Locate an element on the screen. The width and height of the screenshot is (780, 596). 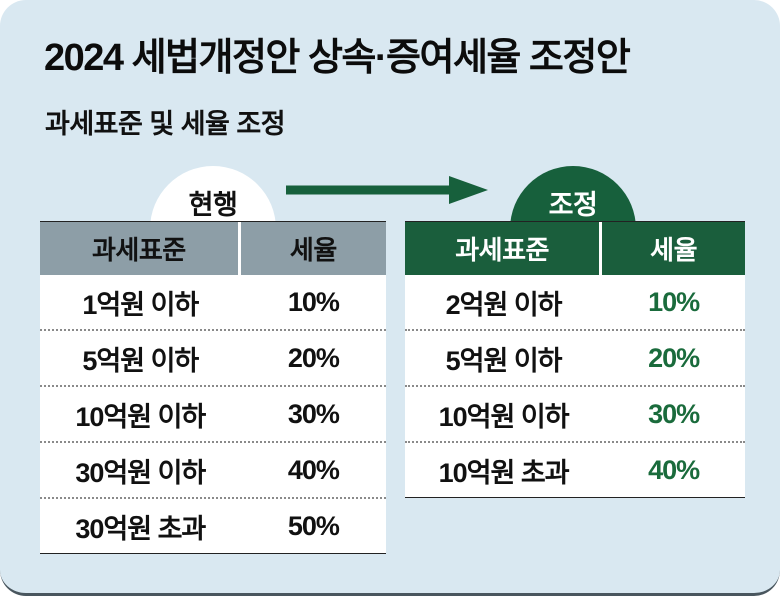
bracket-cell: 2억원 이하 is located at coordinates (504, 304).